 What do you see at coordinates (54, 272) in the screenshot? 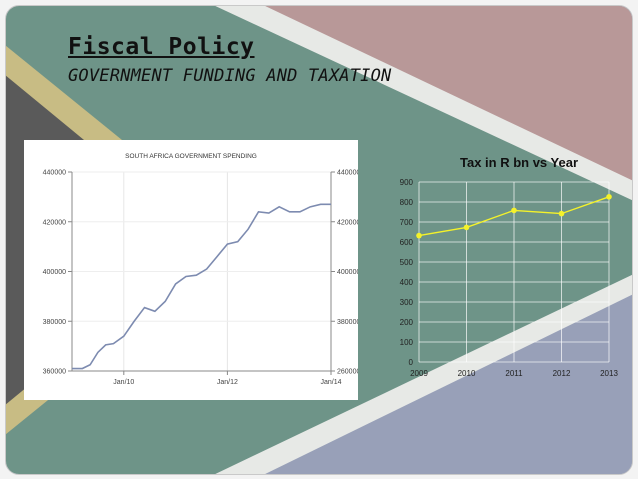
I see `spending-y-tick-label: 400000` at bounding box center [54, 272].